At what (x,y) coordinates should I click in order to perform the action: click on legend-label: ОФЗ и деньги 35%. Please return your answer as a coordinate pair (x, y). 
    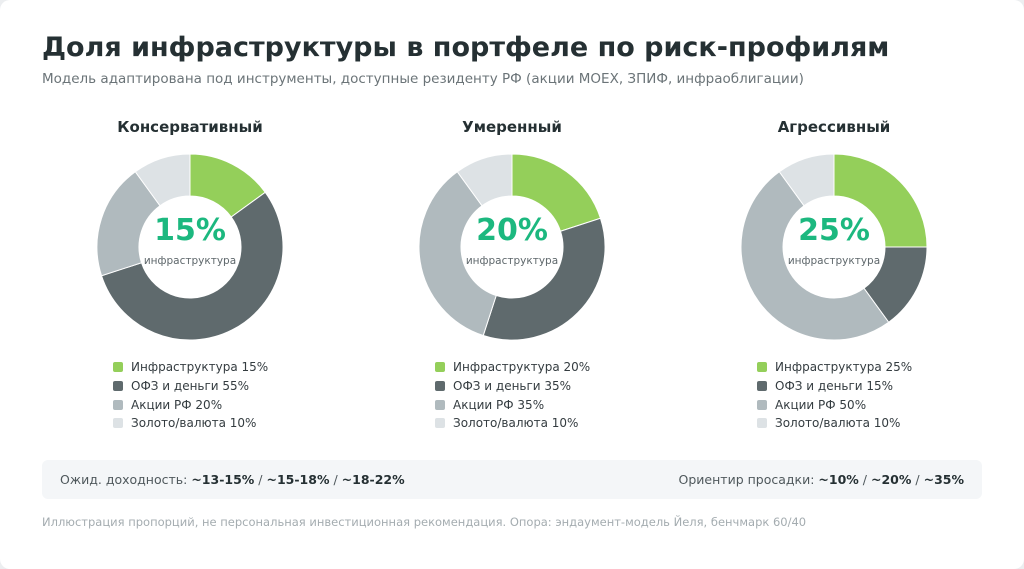
    Looking at the image, I should click on (512, 386).